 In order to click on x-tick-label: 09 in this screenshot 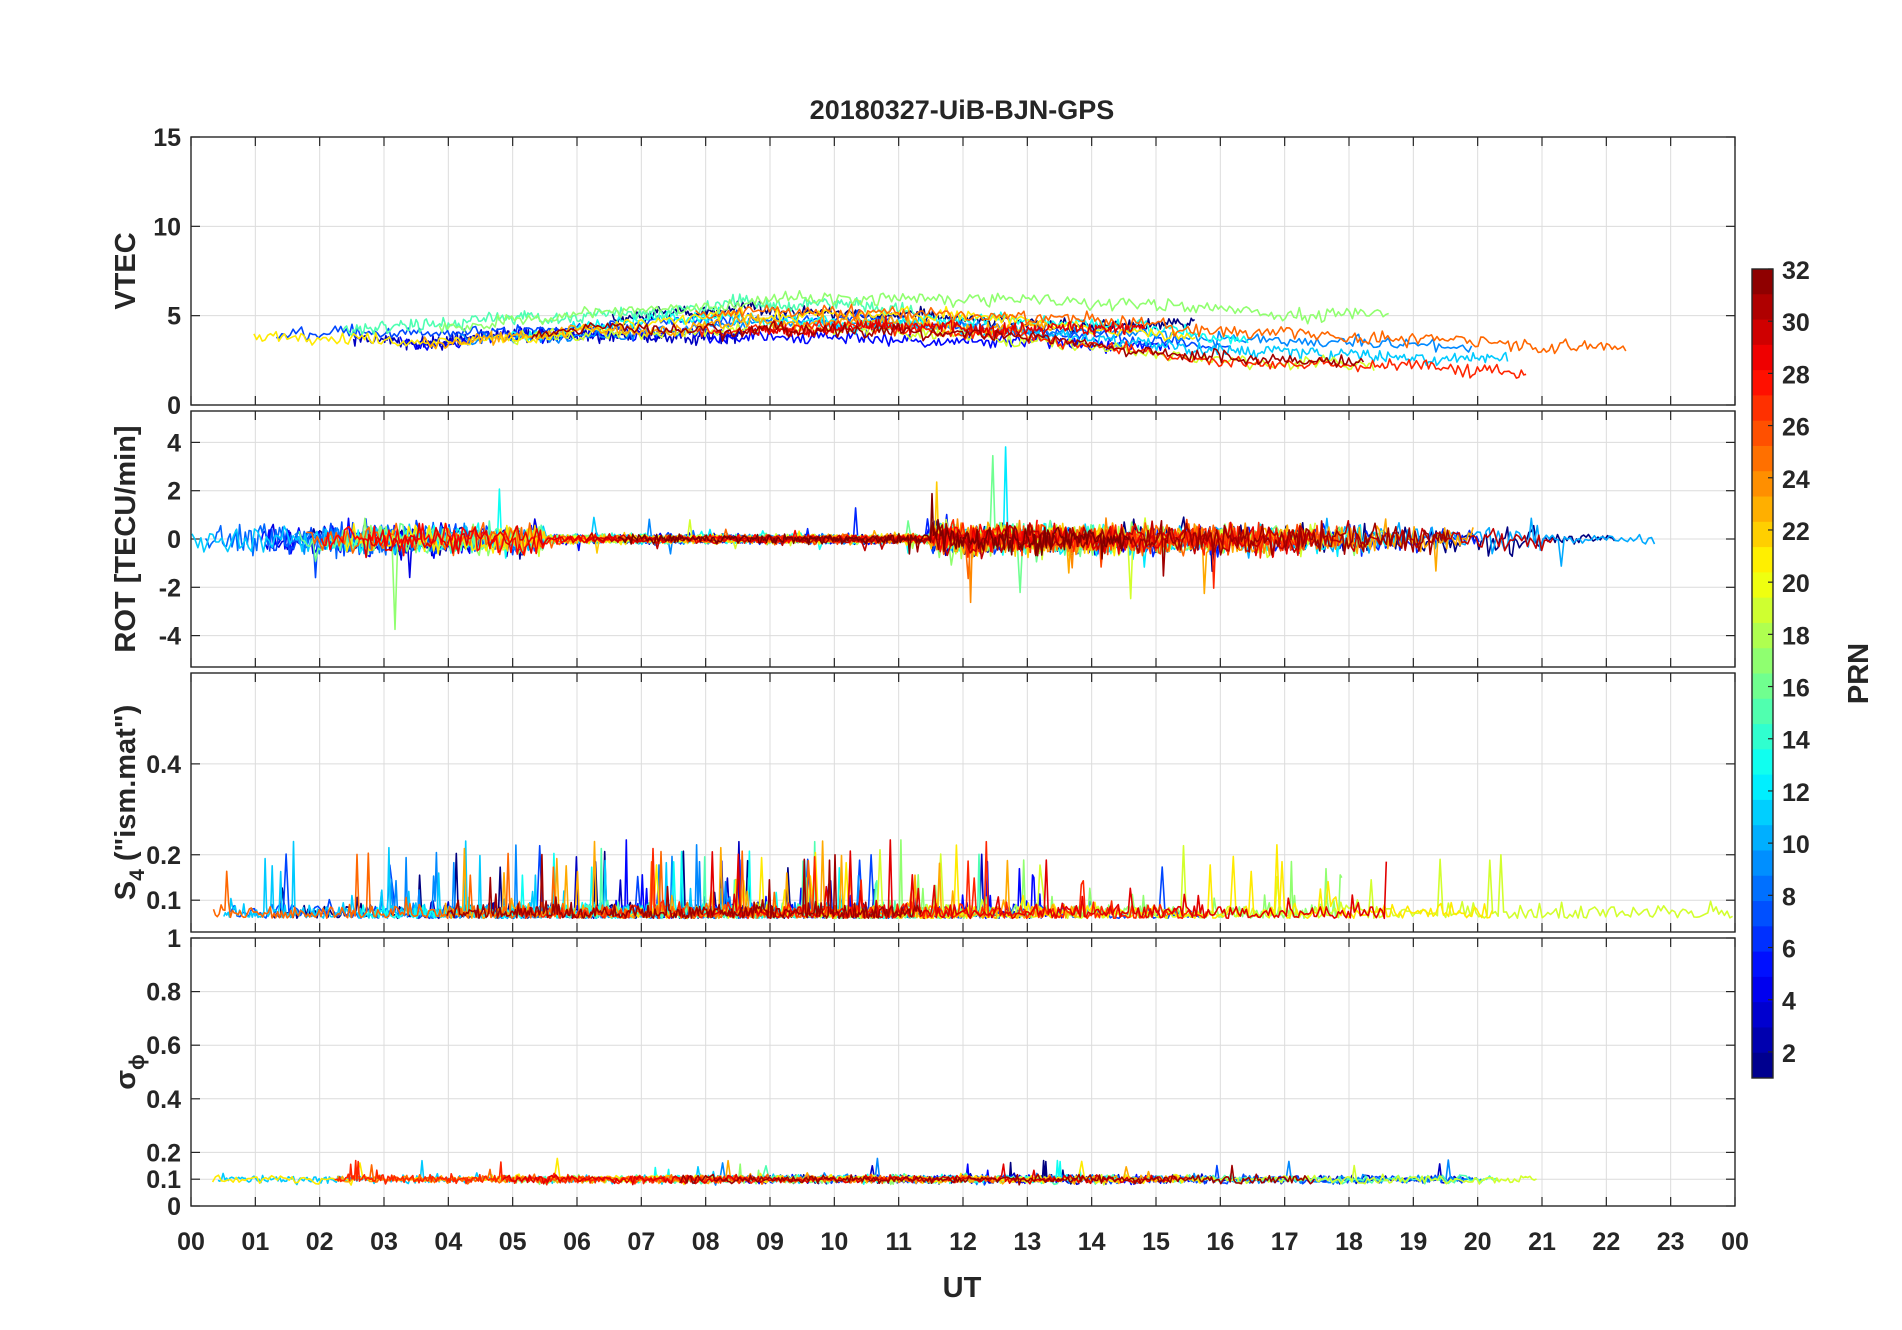, I will do `click(770, 1242)`.